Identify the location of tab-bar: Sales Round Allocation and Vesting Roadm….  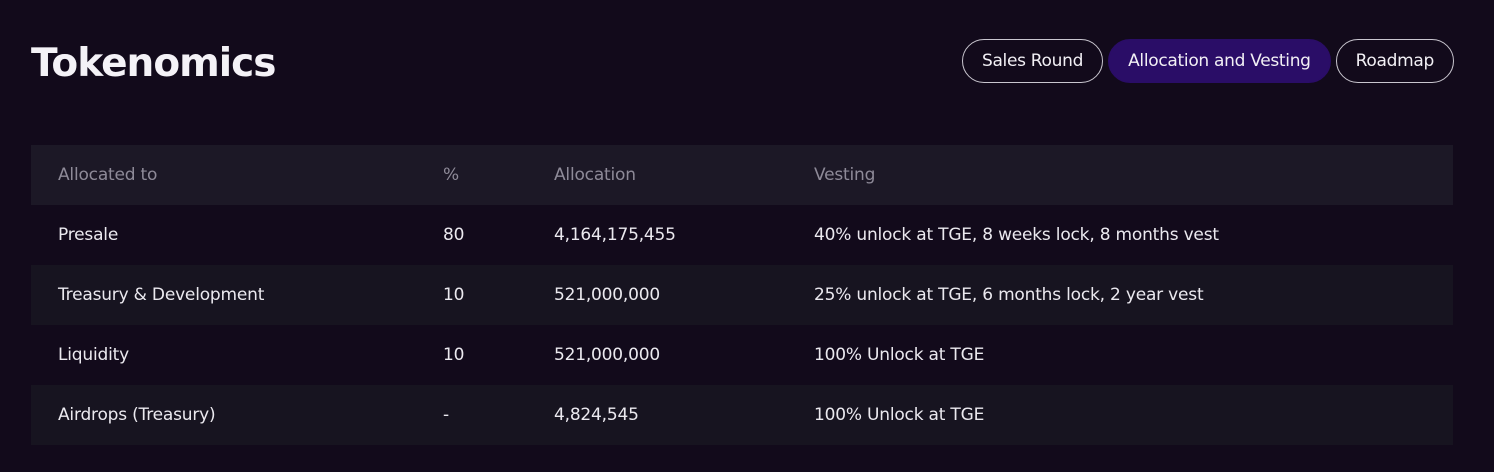
(1207, 61).